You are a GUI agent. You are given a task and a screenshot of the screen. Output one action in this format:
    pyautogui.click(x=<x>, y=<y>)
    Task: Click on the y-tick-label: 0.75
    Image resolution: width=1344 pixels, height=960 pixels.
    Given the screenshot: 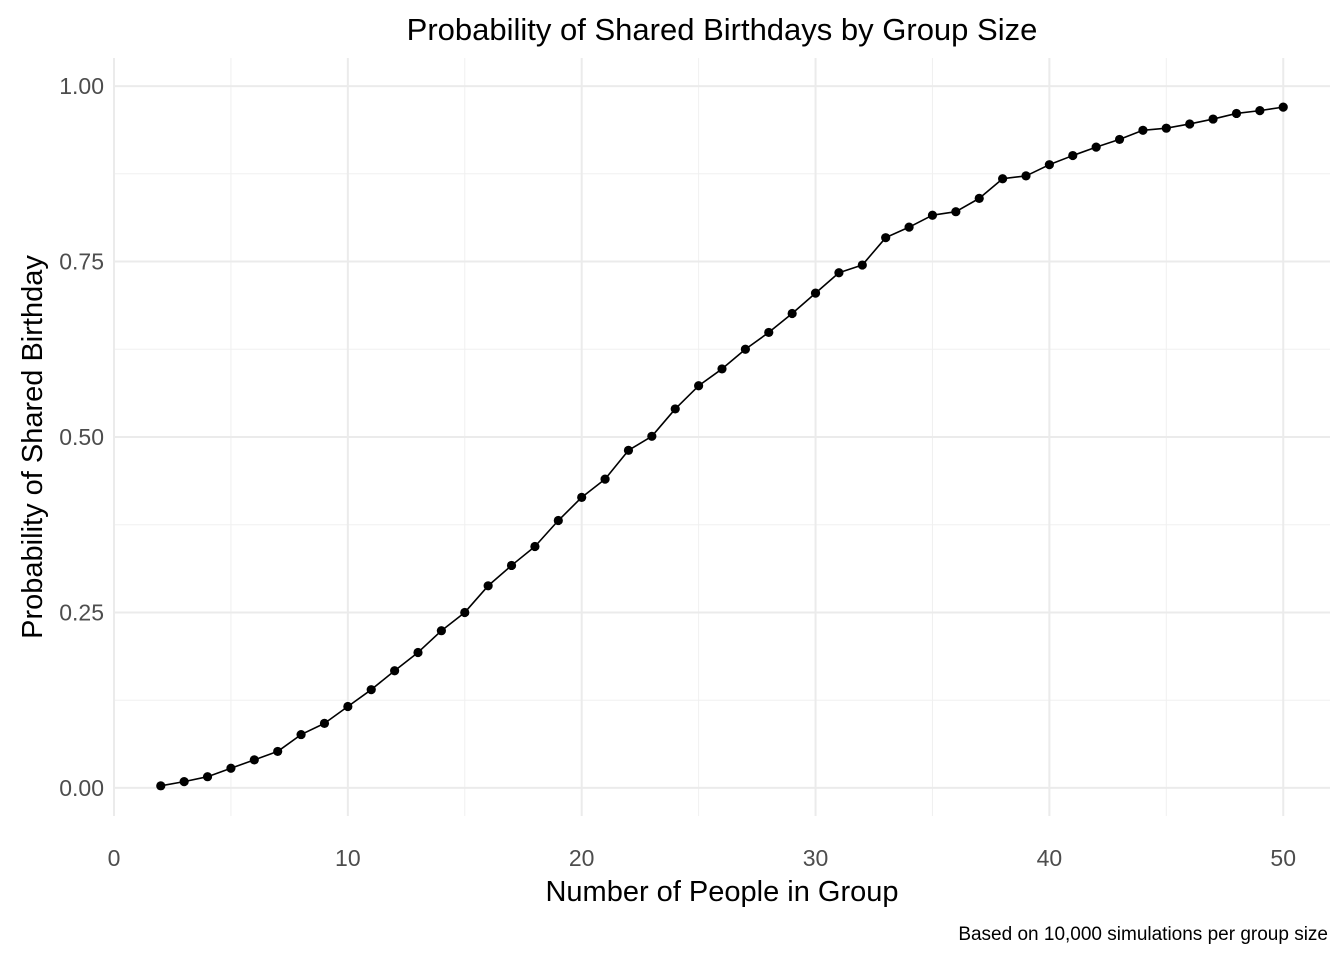 What is the action you would take?
    pyautogui.click(x=81, y=262)
    